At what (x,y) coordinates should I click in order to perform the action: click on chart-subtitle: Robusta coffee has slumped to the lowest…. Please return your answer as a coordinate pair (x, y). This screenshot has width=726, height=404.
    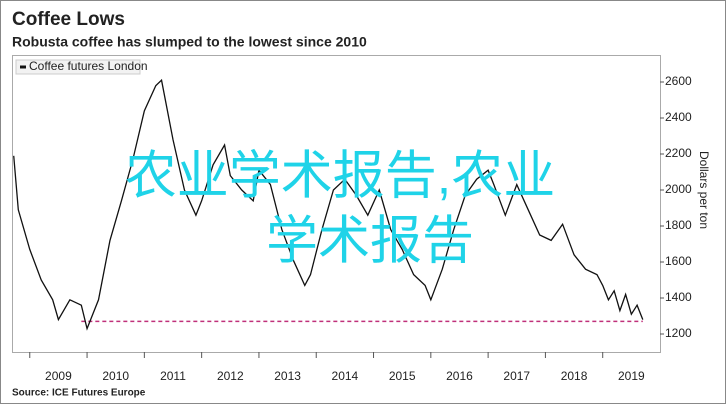
    Looking at the image, I should click on (189, 42).